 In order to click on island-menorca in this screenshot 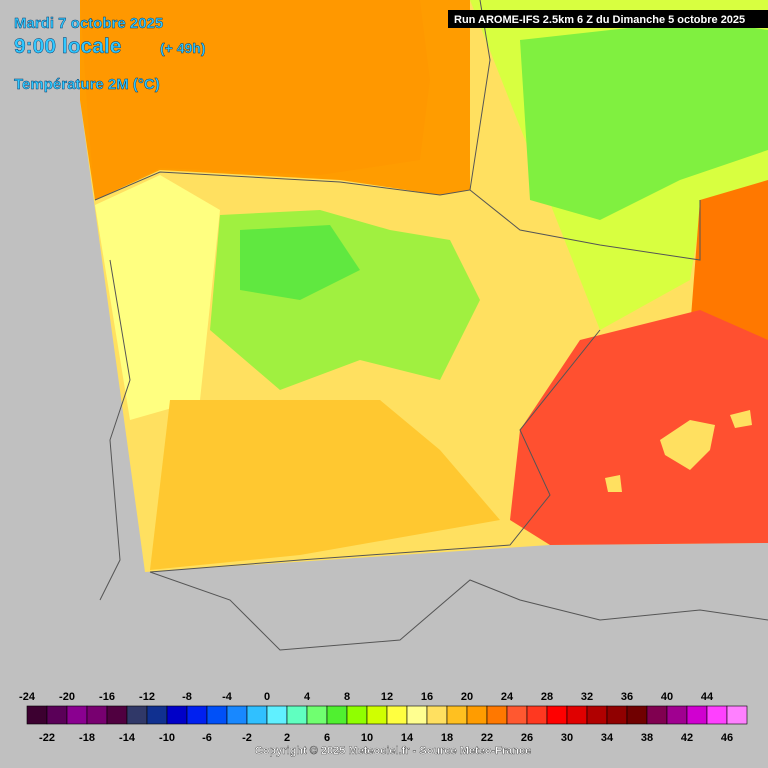, I will do `click(741, 419)`.